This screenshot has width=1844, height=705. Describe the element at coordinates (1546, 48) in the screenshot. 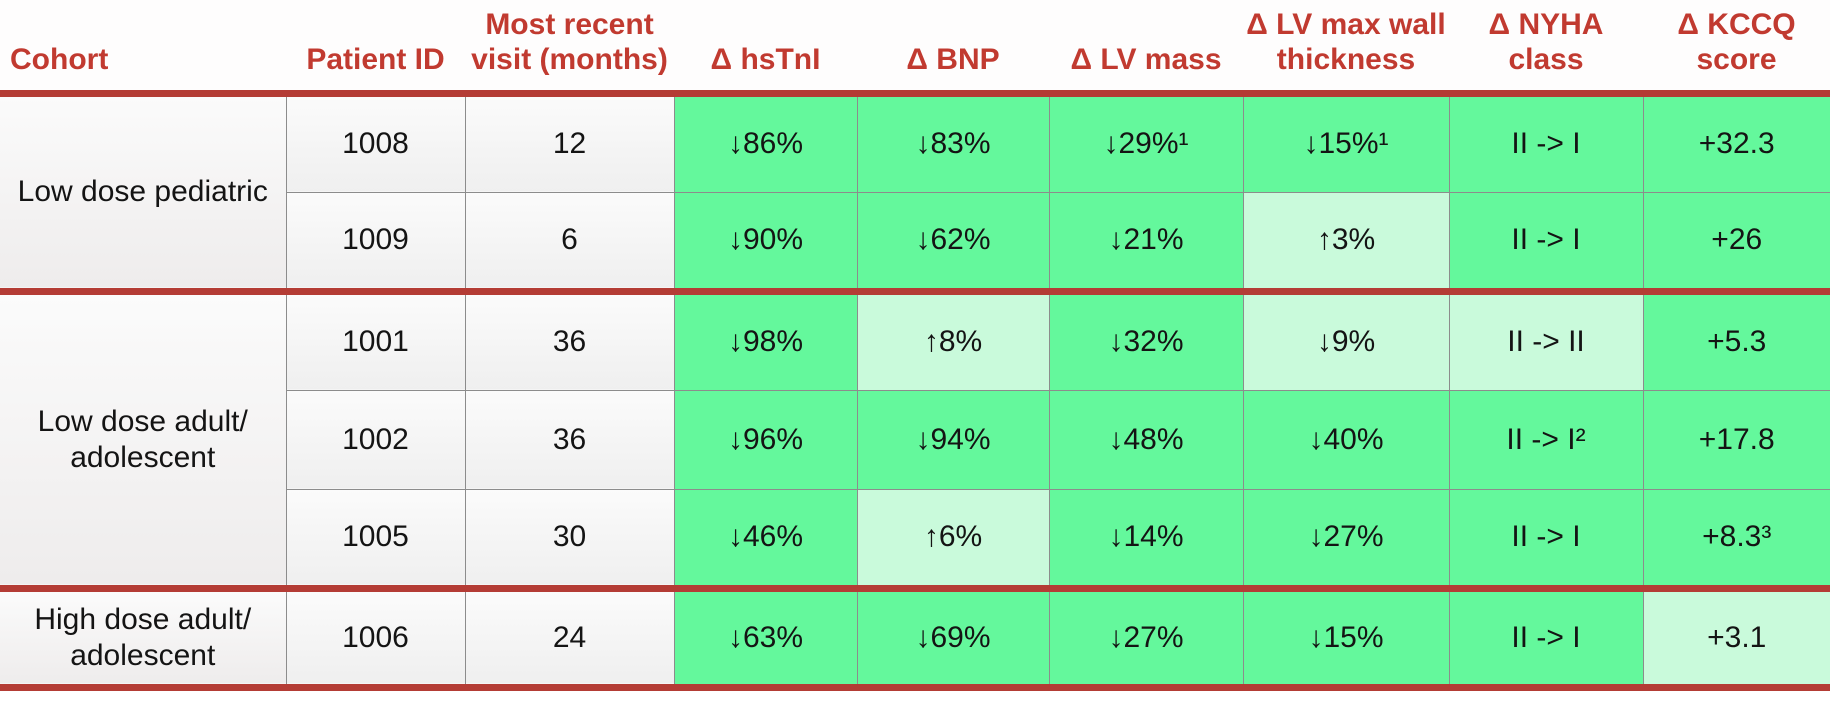

I see `column-header-delta-nyha-class: Δ NYHA class` at that location.